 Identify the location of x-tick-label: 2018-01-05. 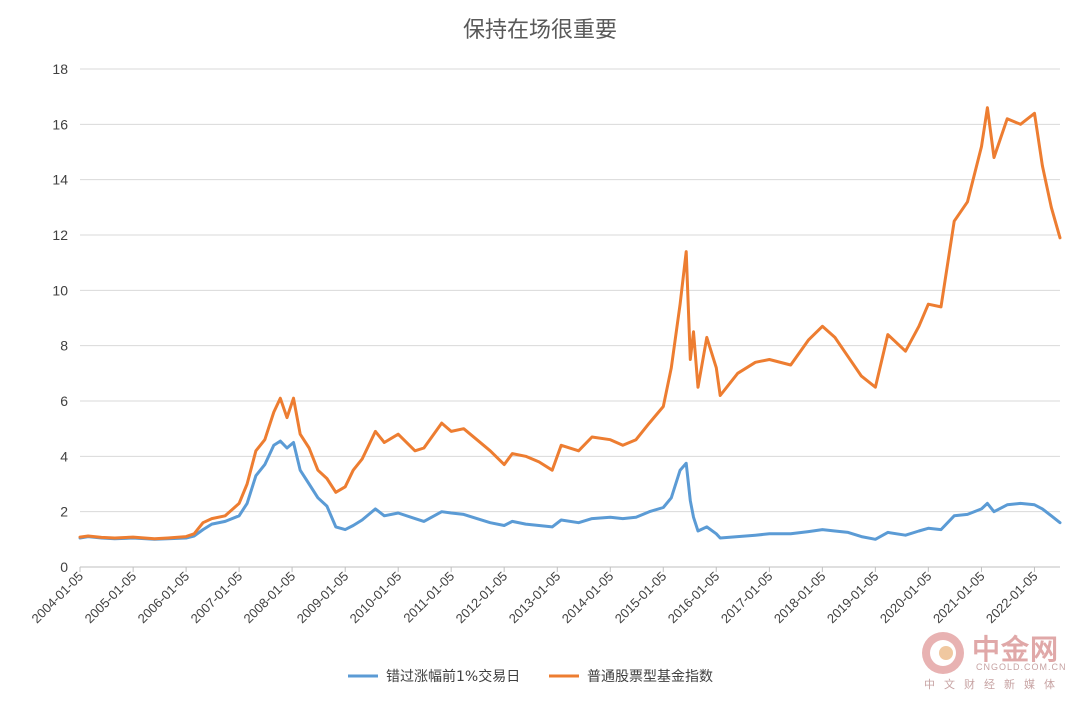
(800, 598).